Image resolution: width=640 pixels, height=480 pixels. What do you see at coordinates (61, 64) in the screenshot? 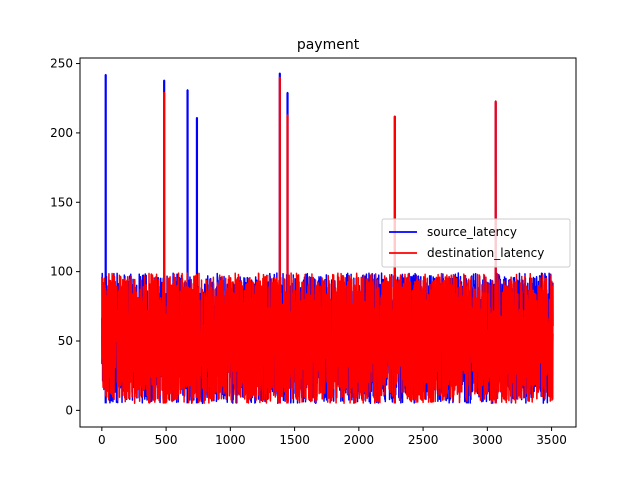
I see `y-tick-label: 250` at bounding box center [61, 64].